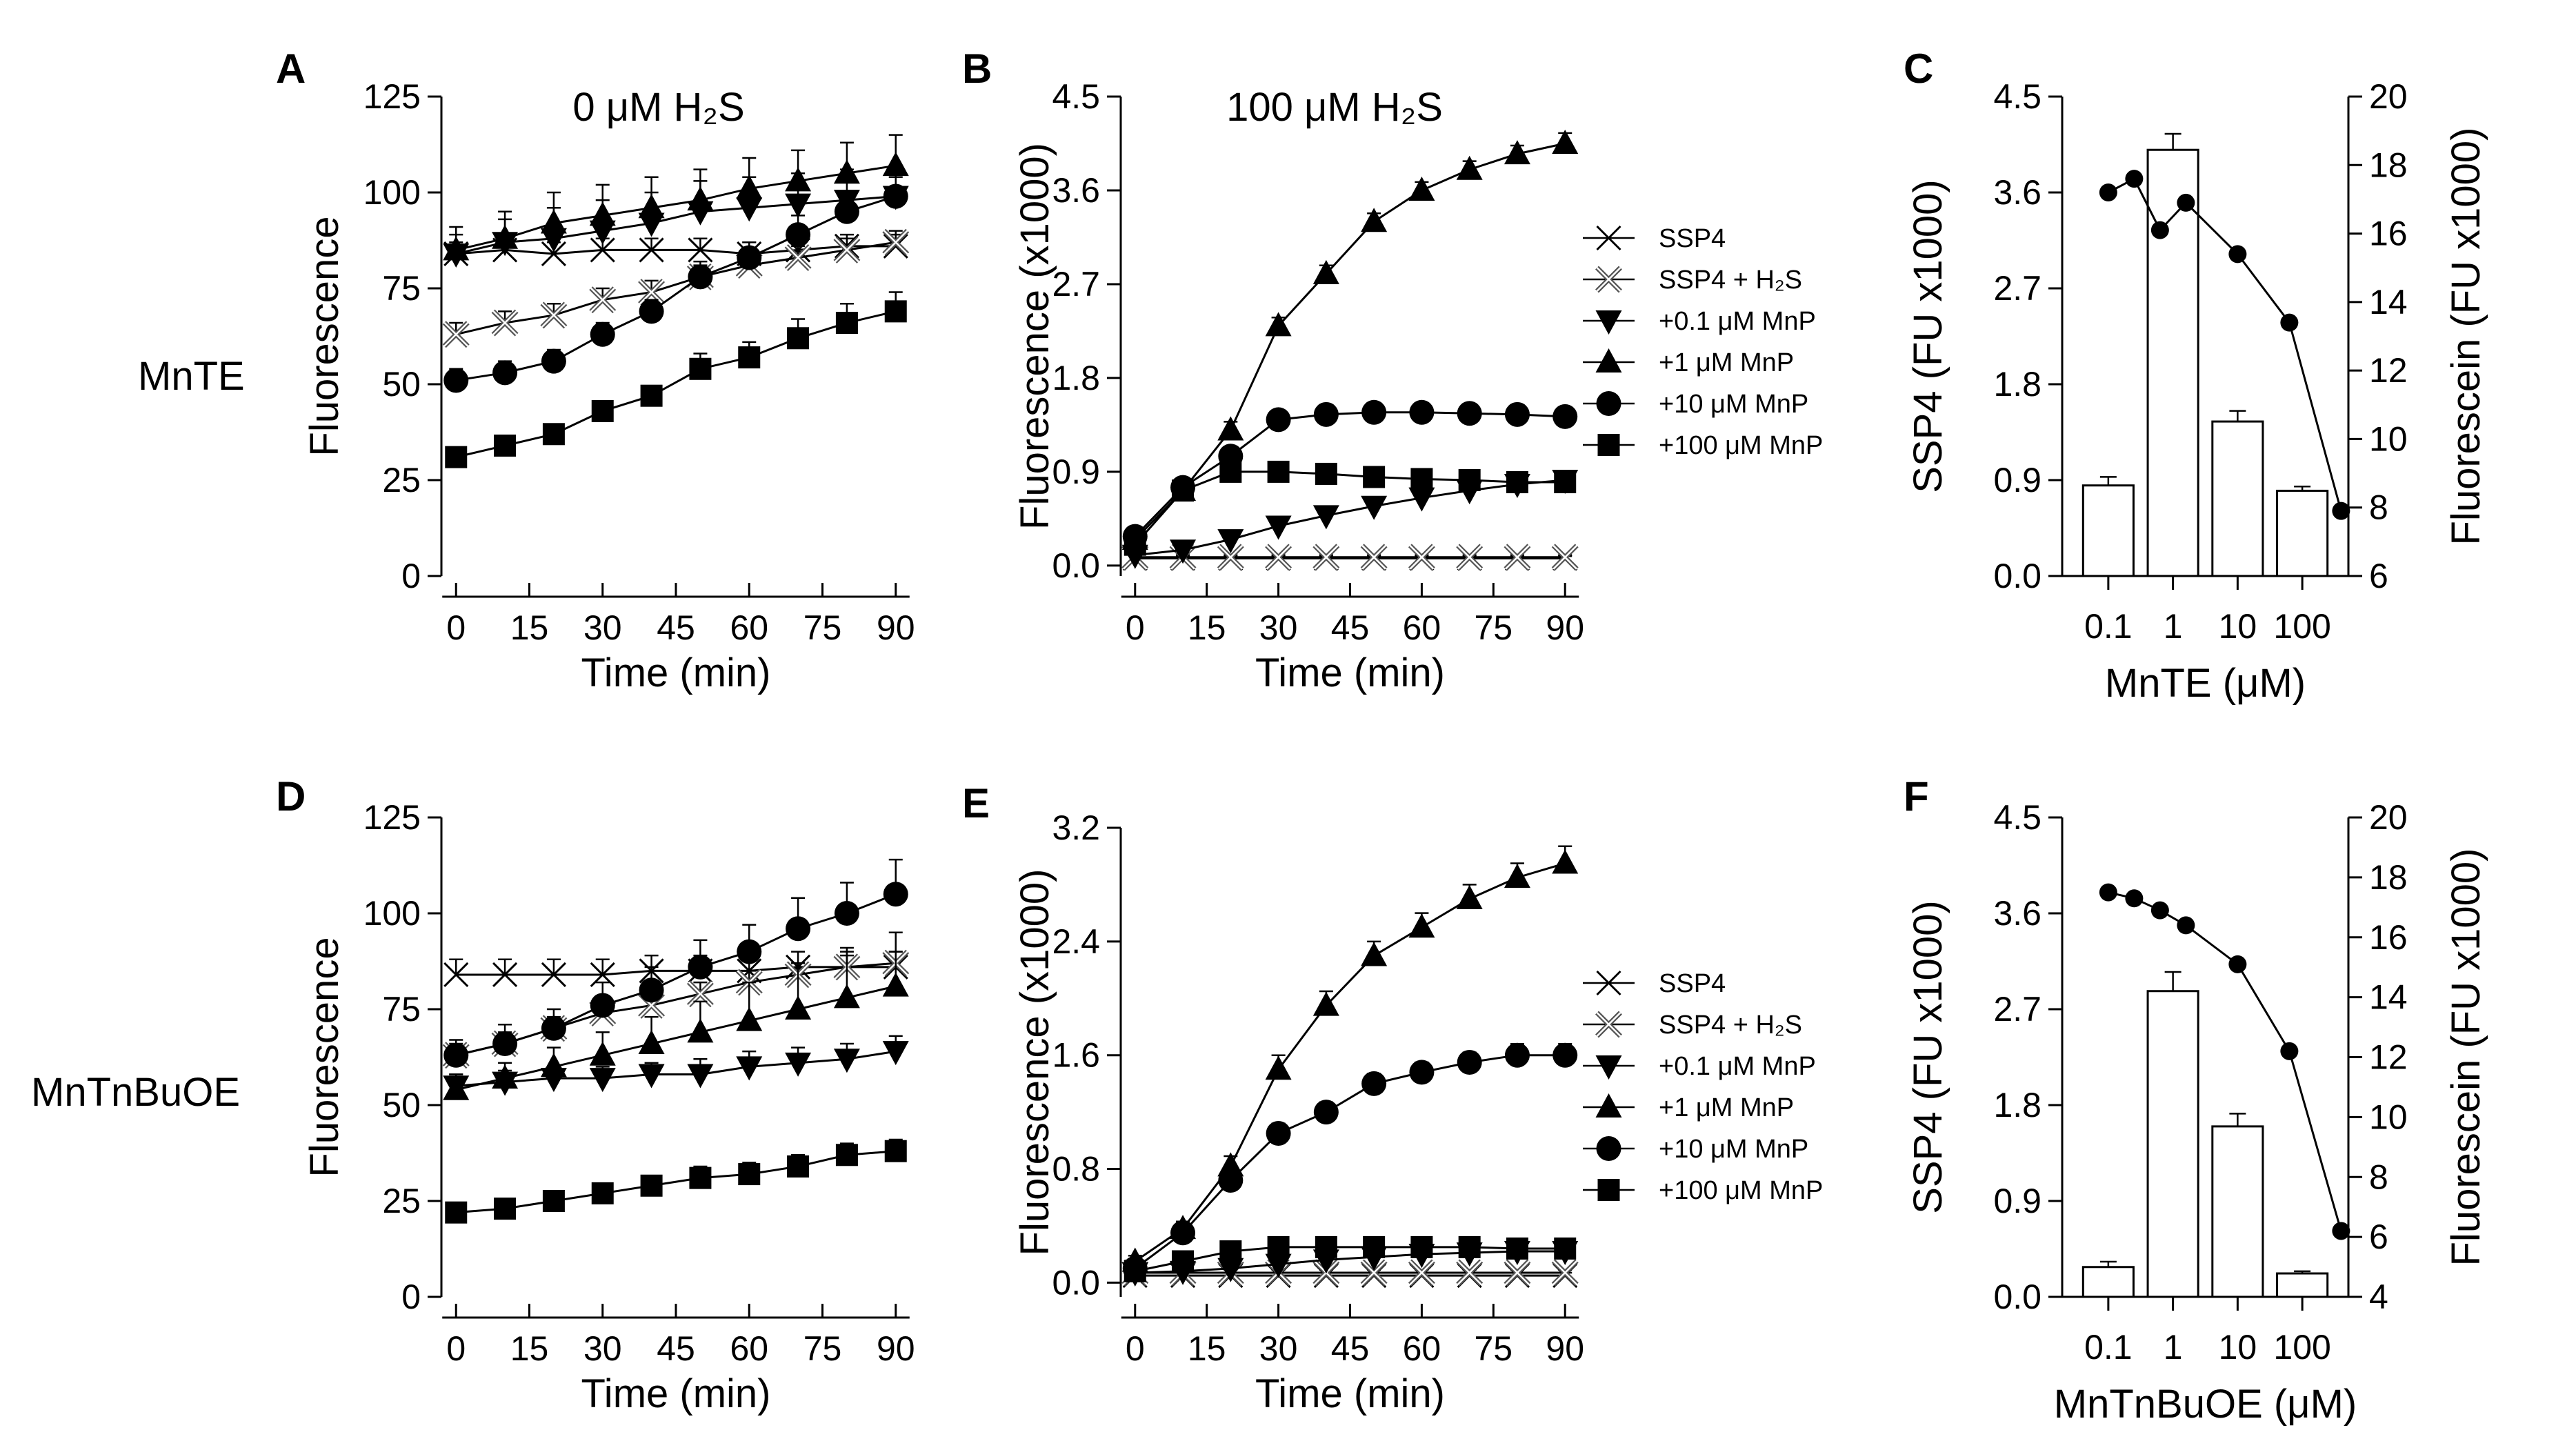 This screenshot has width=2576, height=1450. I want to click on bar, so click(2172, 362).